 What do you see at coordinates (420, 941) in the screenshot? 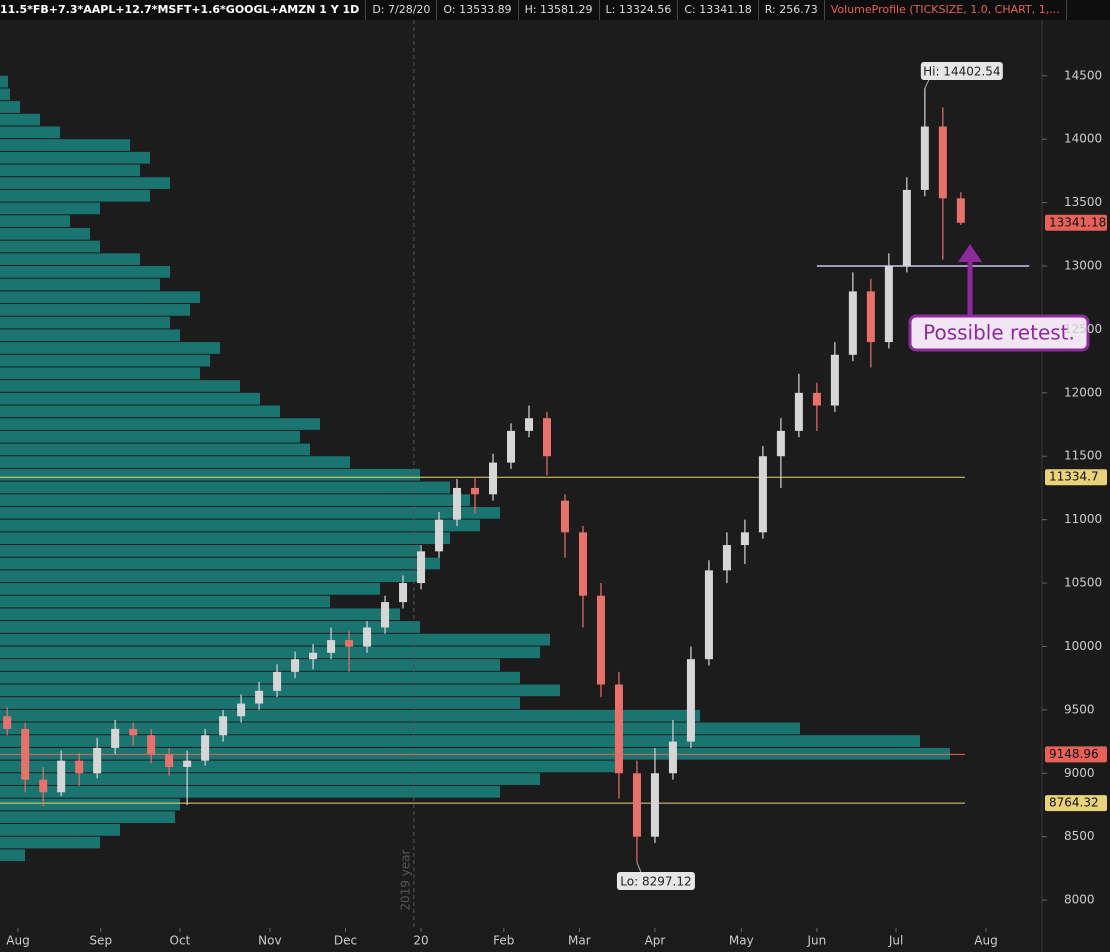
I see `x-tick-label: 20` at bounding box center [420, 941].